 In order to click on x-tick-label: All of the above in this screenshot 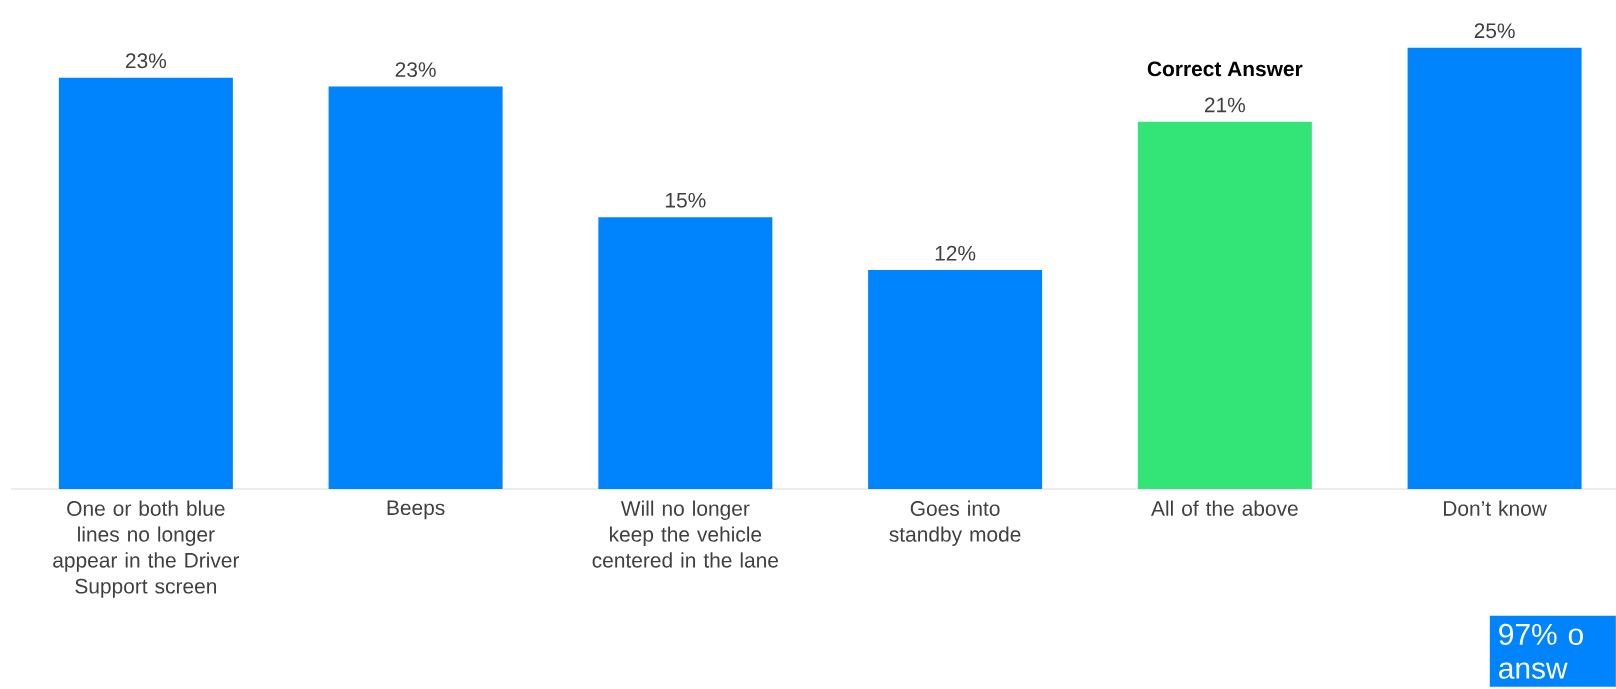, I will do `click(1224, 508)`.